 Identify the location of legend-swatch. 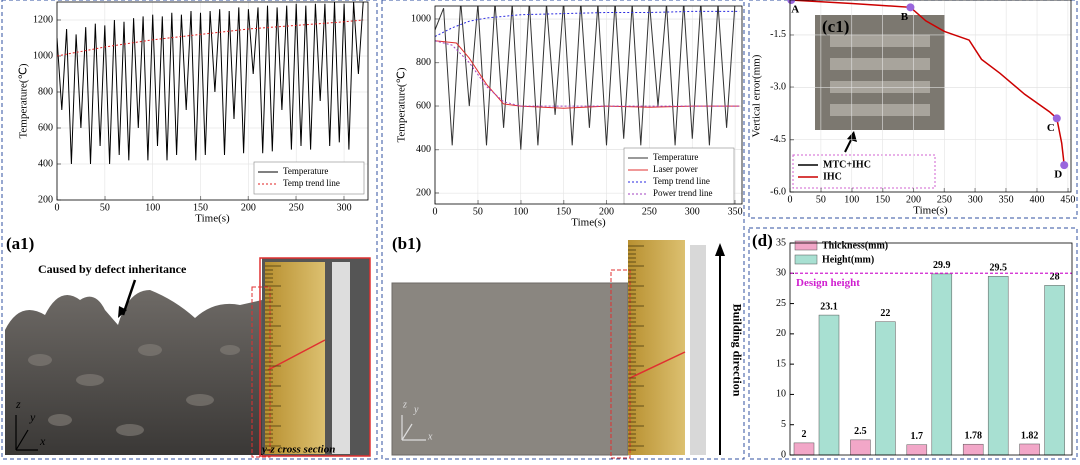
(806, 245).